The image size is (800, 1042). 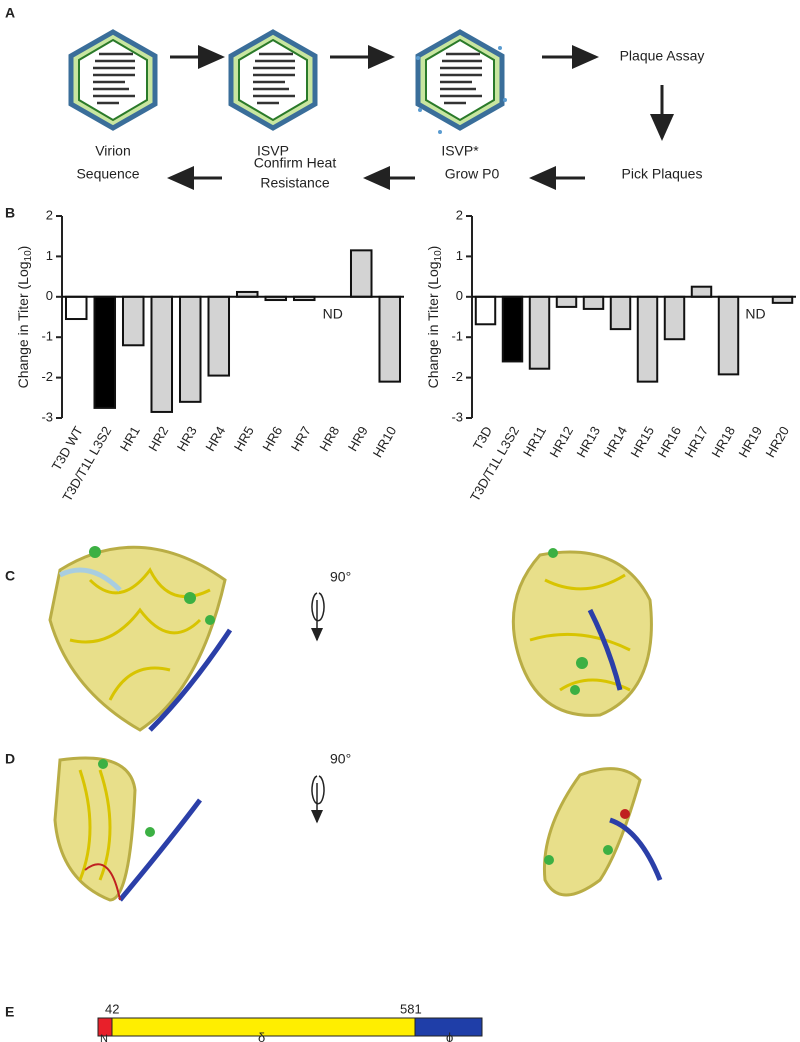 What do you see at coordinates (112, 1008) in the screenshot?
I see `boundary-label: 42` at bounding box center [112, 1008].